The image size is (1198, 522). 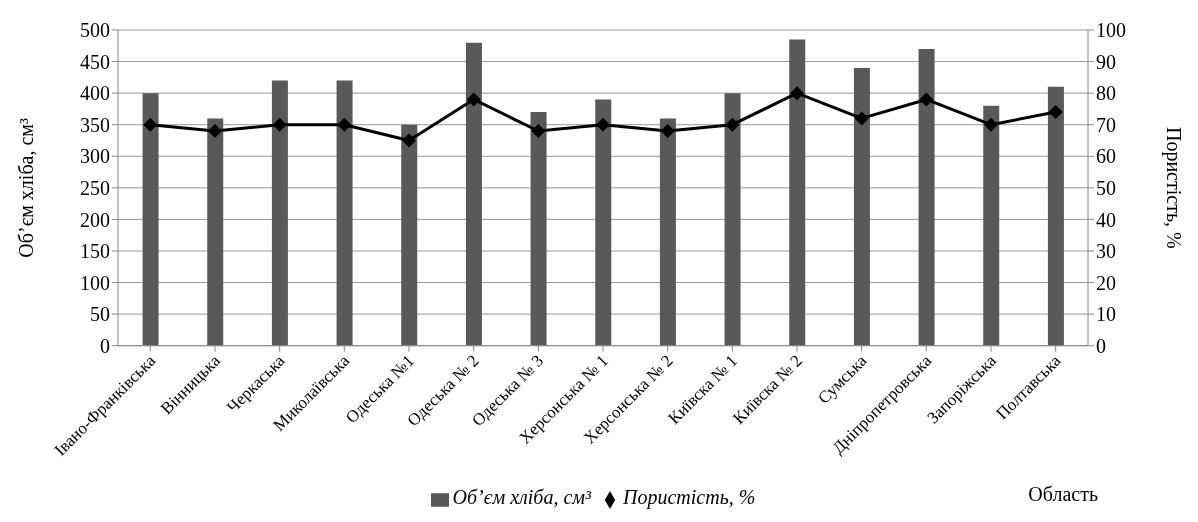 I want to click on y2-tick-label: 50, so click(x=1106, y=187).